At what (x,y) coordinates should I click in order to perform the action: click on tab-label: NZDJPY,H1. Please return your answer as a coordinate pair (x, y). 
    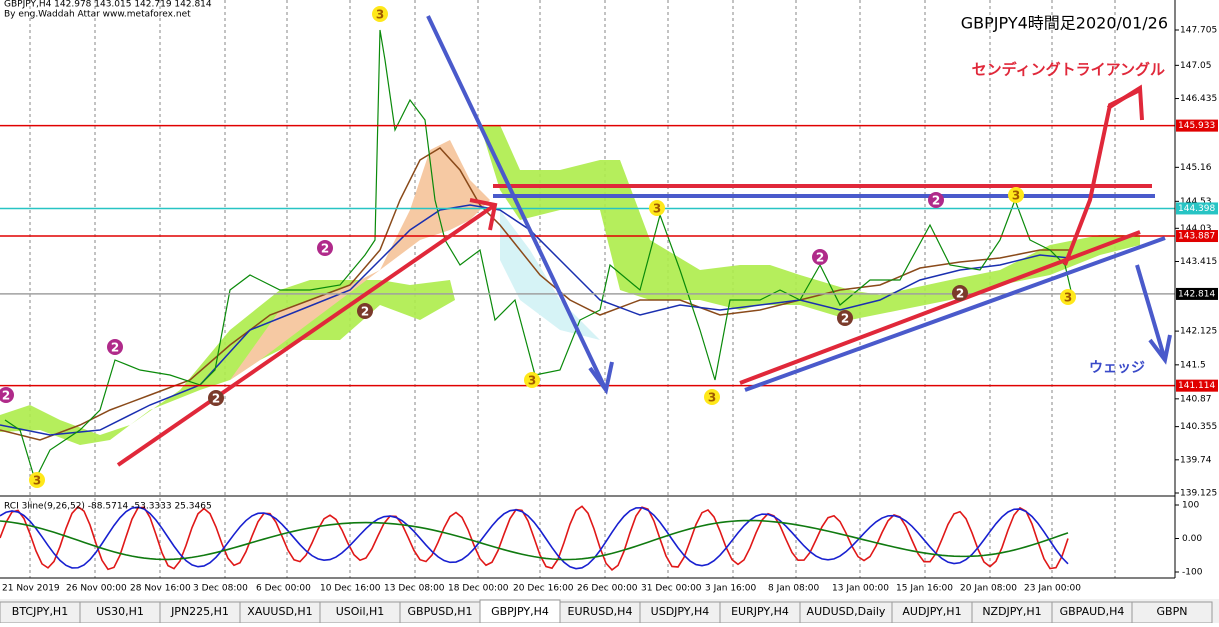
    Looking at the image, I should click on (1011, 611).